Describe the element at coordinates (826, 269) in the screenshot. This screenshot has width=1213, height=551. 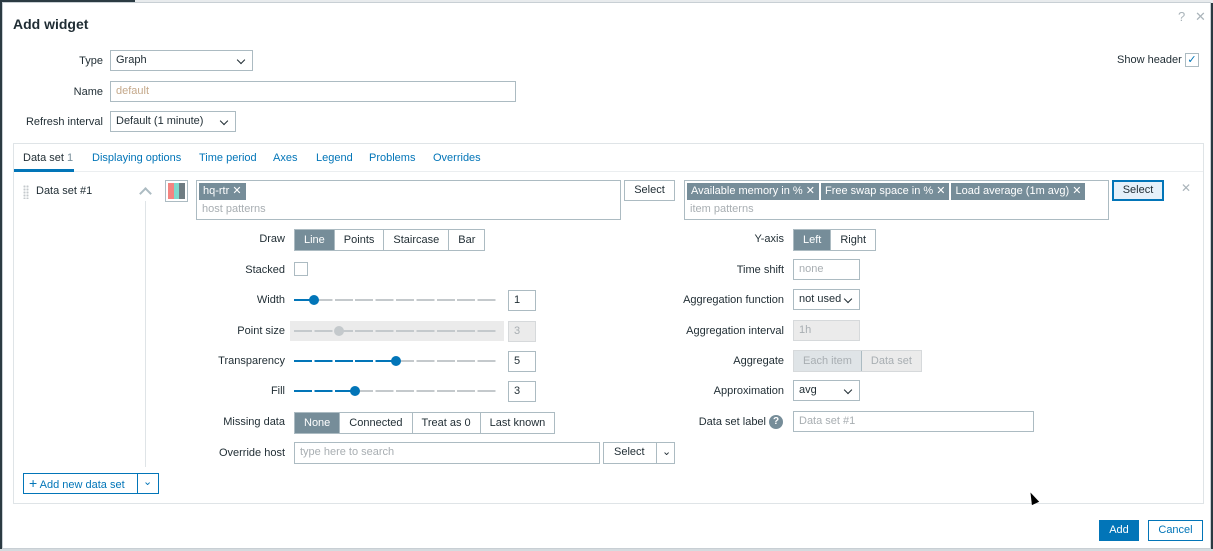
I see `time-shift-input: none` at that location.